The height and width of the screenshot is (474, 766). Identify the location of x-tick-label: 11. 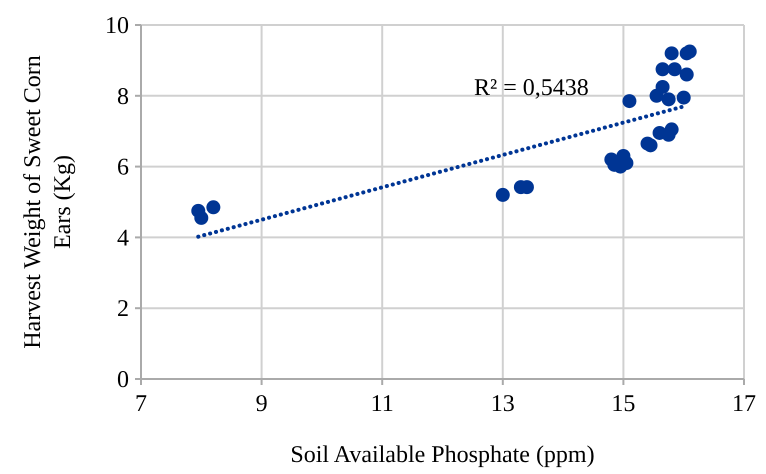
(382, 404).